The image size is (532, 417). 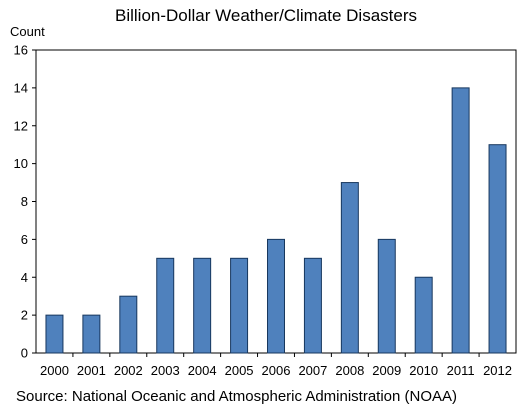 I want to click on bar-2006, so click(x=276, y=296).